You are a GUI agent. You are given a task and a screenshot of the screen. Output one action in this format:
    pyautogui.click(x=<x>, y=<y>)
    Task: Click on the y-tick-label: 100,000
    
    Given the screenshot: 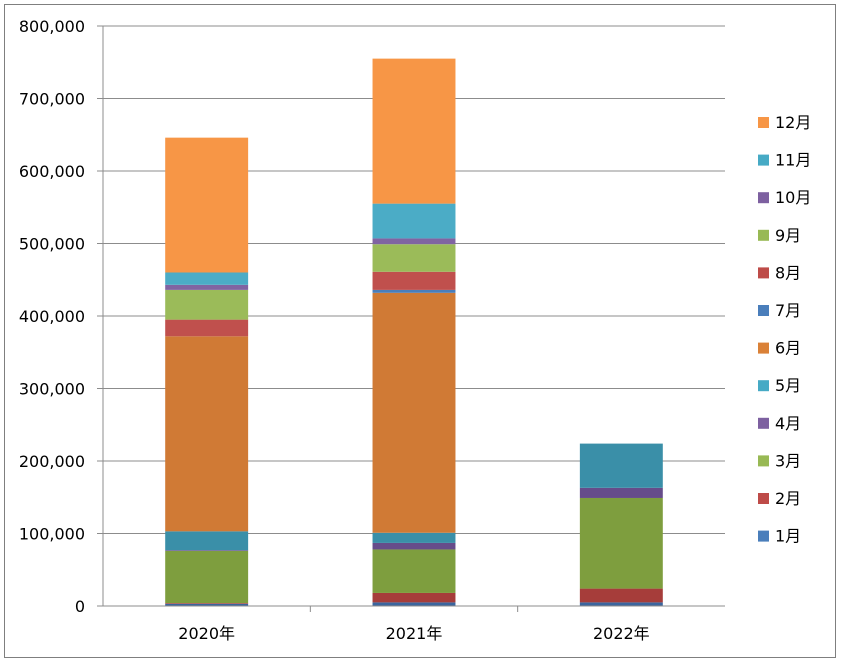 What is the action you would take?
    pyautogui.click(x=52, y=534)
    